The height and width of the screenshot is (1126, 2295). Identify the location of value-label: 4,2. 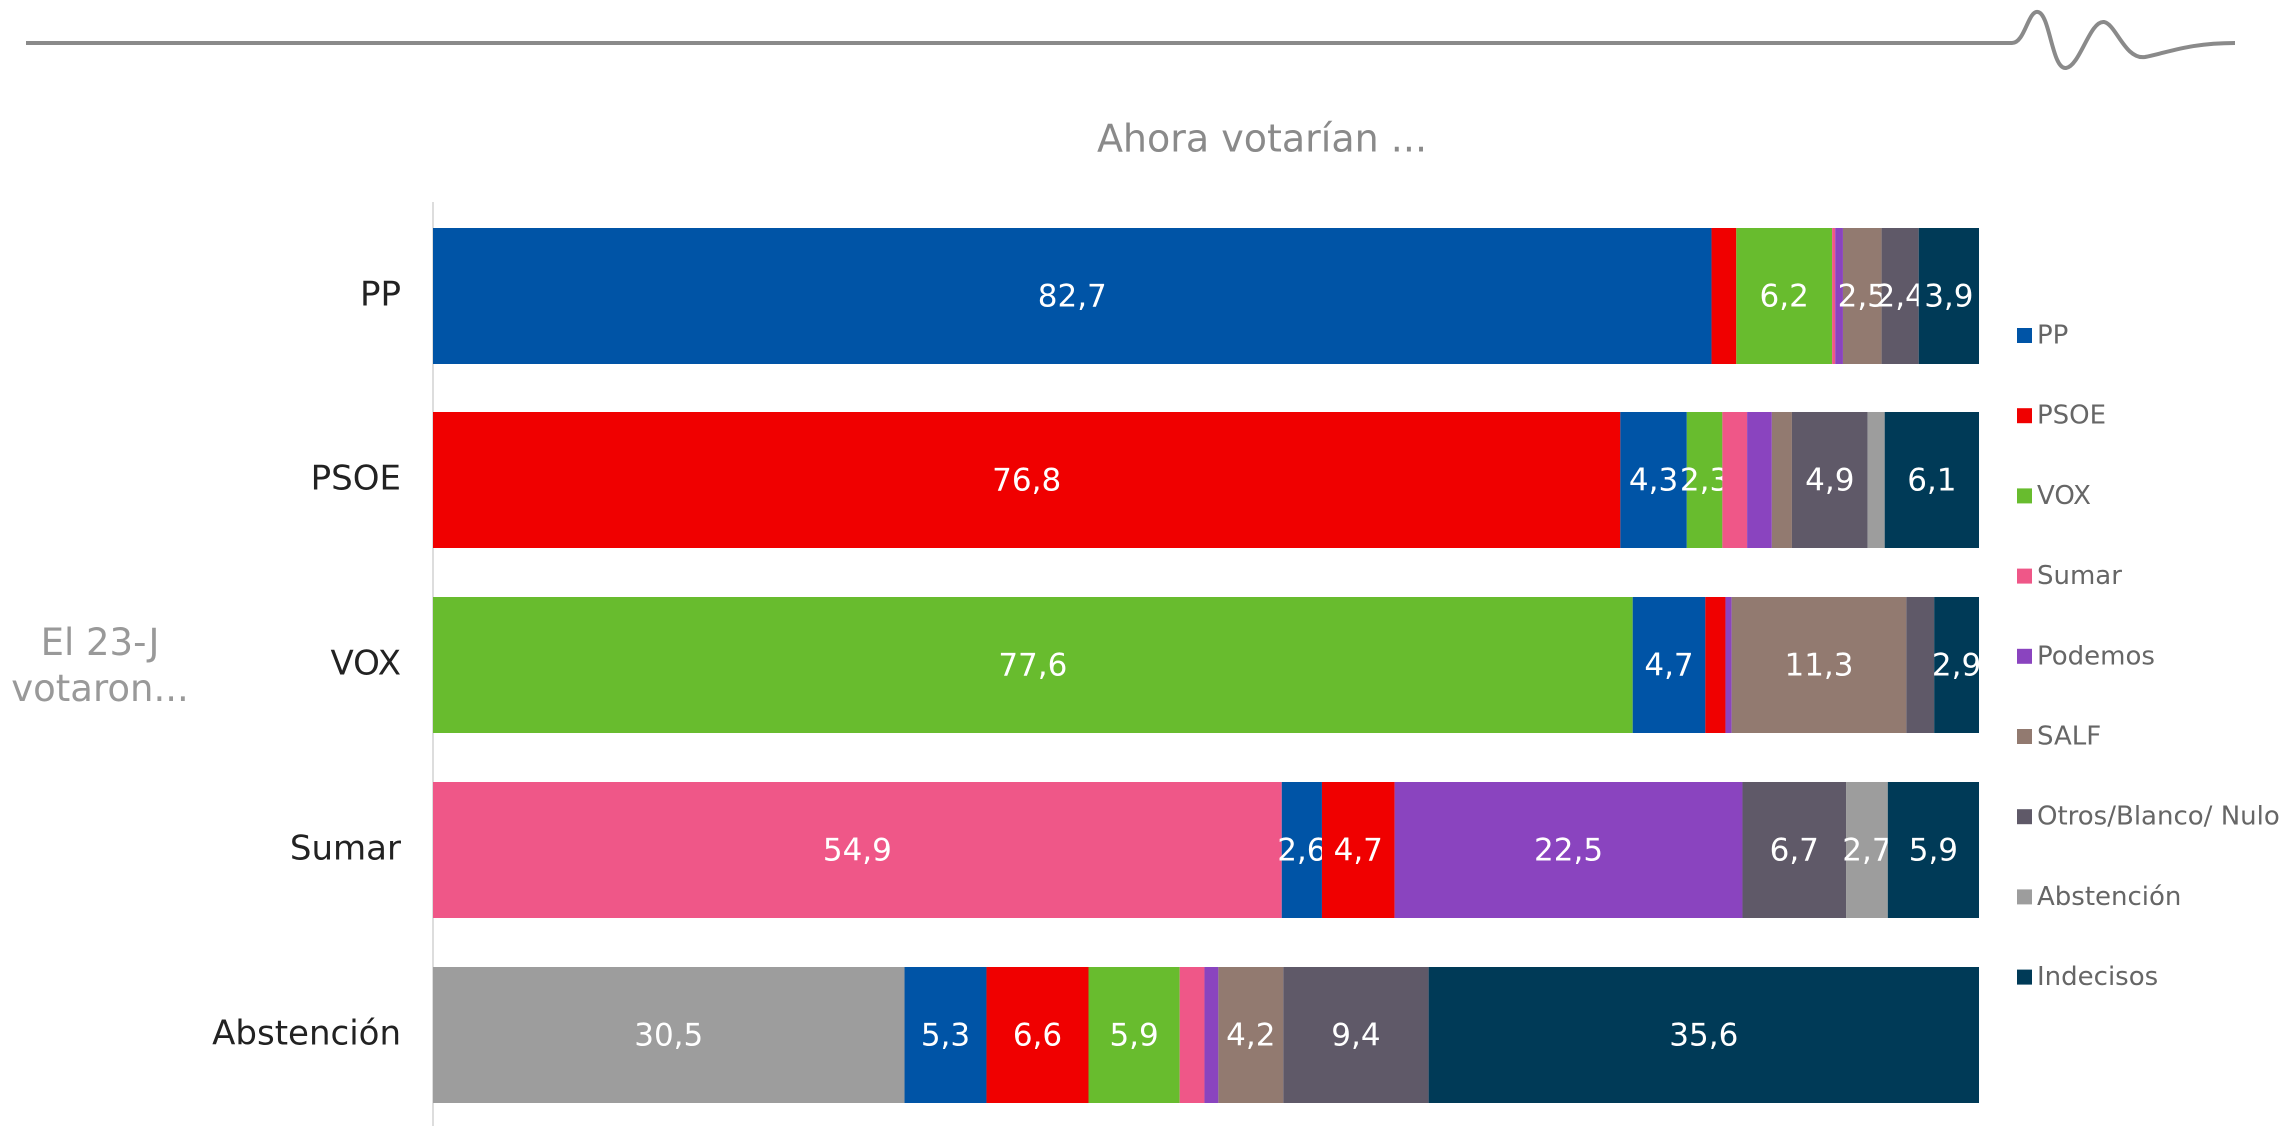
(1250, 1036).